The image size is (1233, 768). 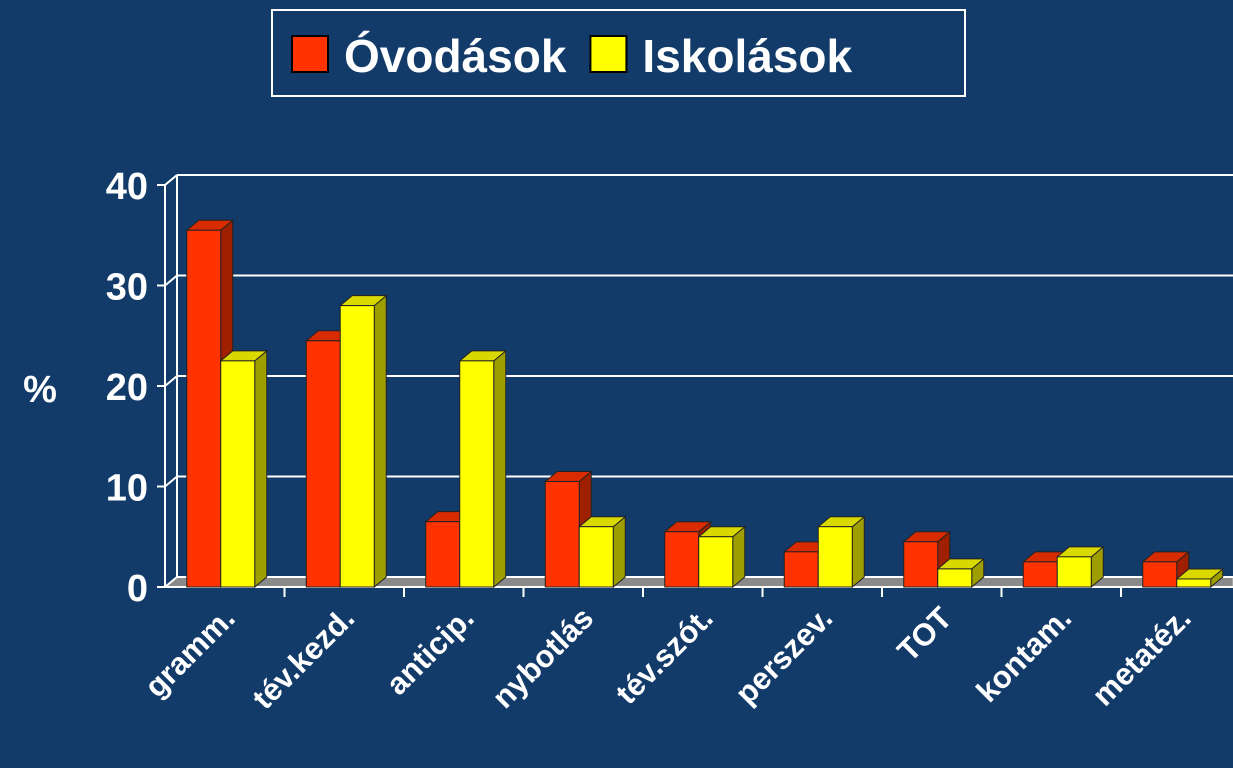 What do you see at coordinates (127, 388) in the screenshot?
I see `y-tick-label: 20` at bounding box center [127, 388].